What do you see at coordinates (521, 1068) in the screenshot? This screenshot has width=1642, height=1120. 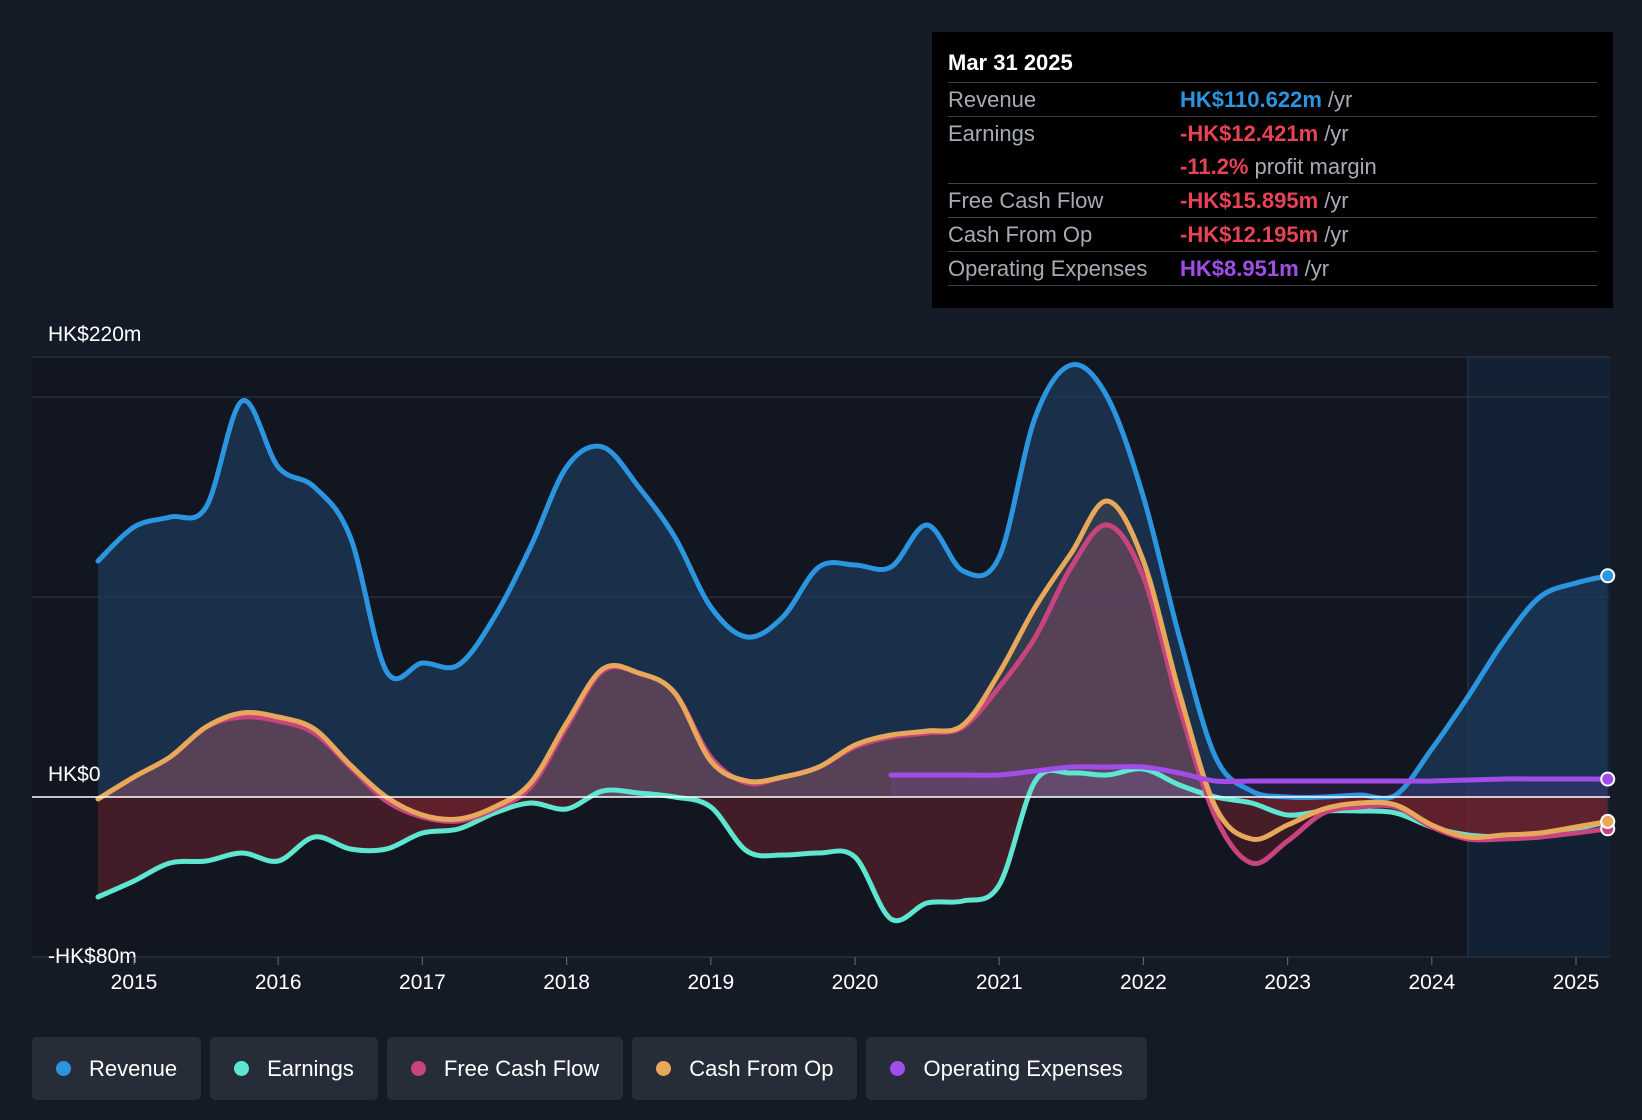 I see `legend-label: Free Cash Flow` at bounding box center [521, 1068].